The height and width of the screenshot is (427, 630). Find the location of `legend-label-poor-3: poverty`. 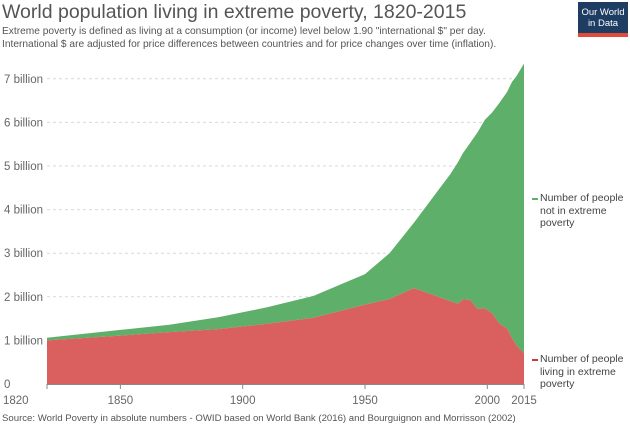

legend-label-poor-3: poverty is located at coordinates (557, 384).